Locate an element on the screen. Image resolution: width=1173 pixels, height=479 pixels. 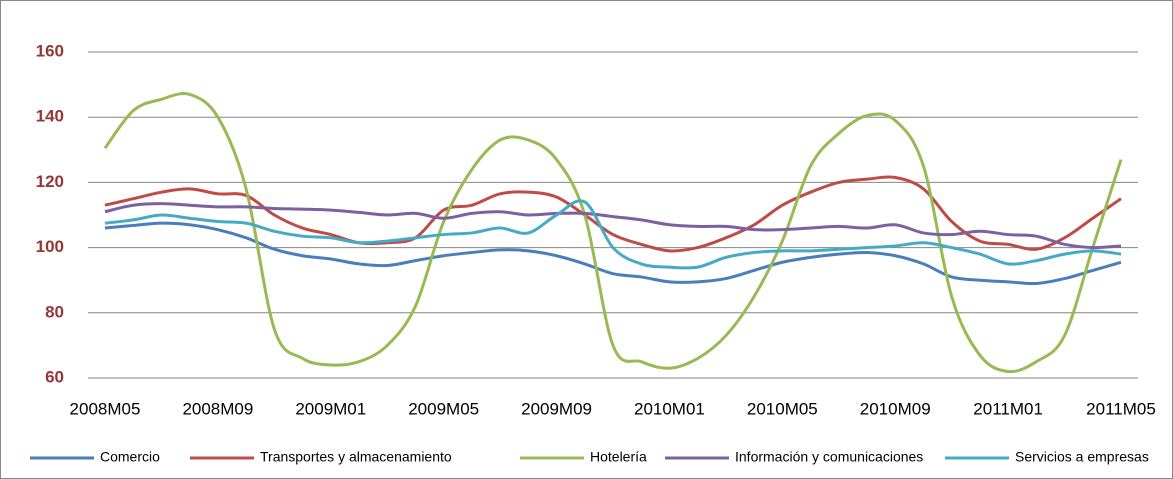
y-tick-label: 60 is located at coordinates (54, 376).